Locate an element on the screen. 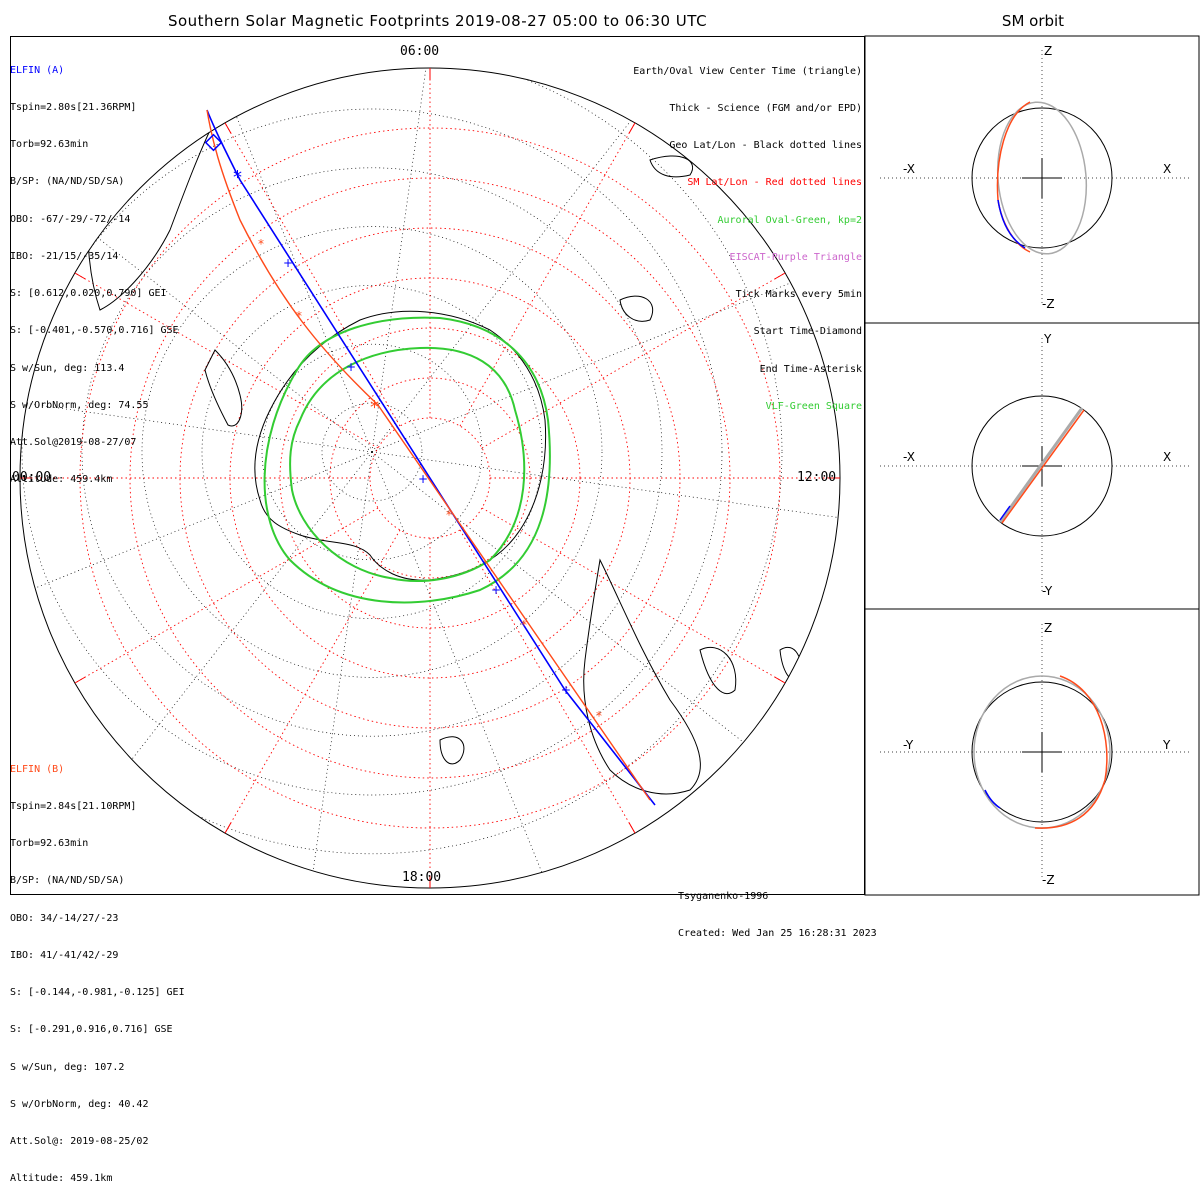 The image size is (1200, 1198). elfin-a-line: Torb=92.63min is located at coordinates (49, 145).